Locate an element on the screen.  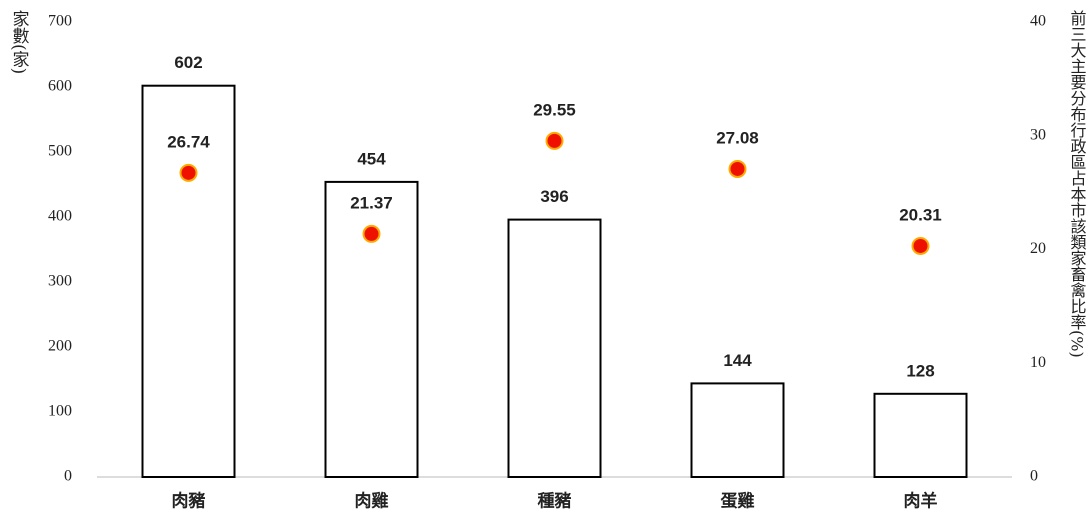
bar-value-label: 144 is located at coordinates (737, 360).